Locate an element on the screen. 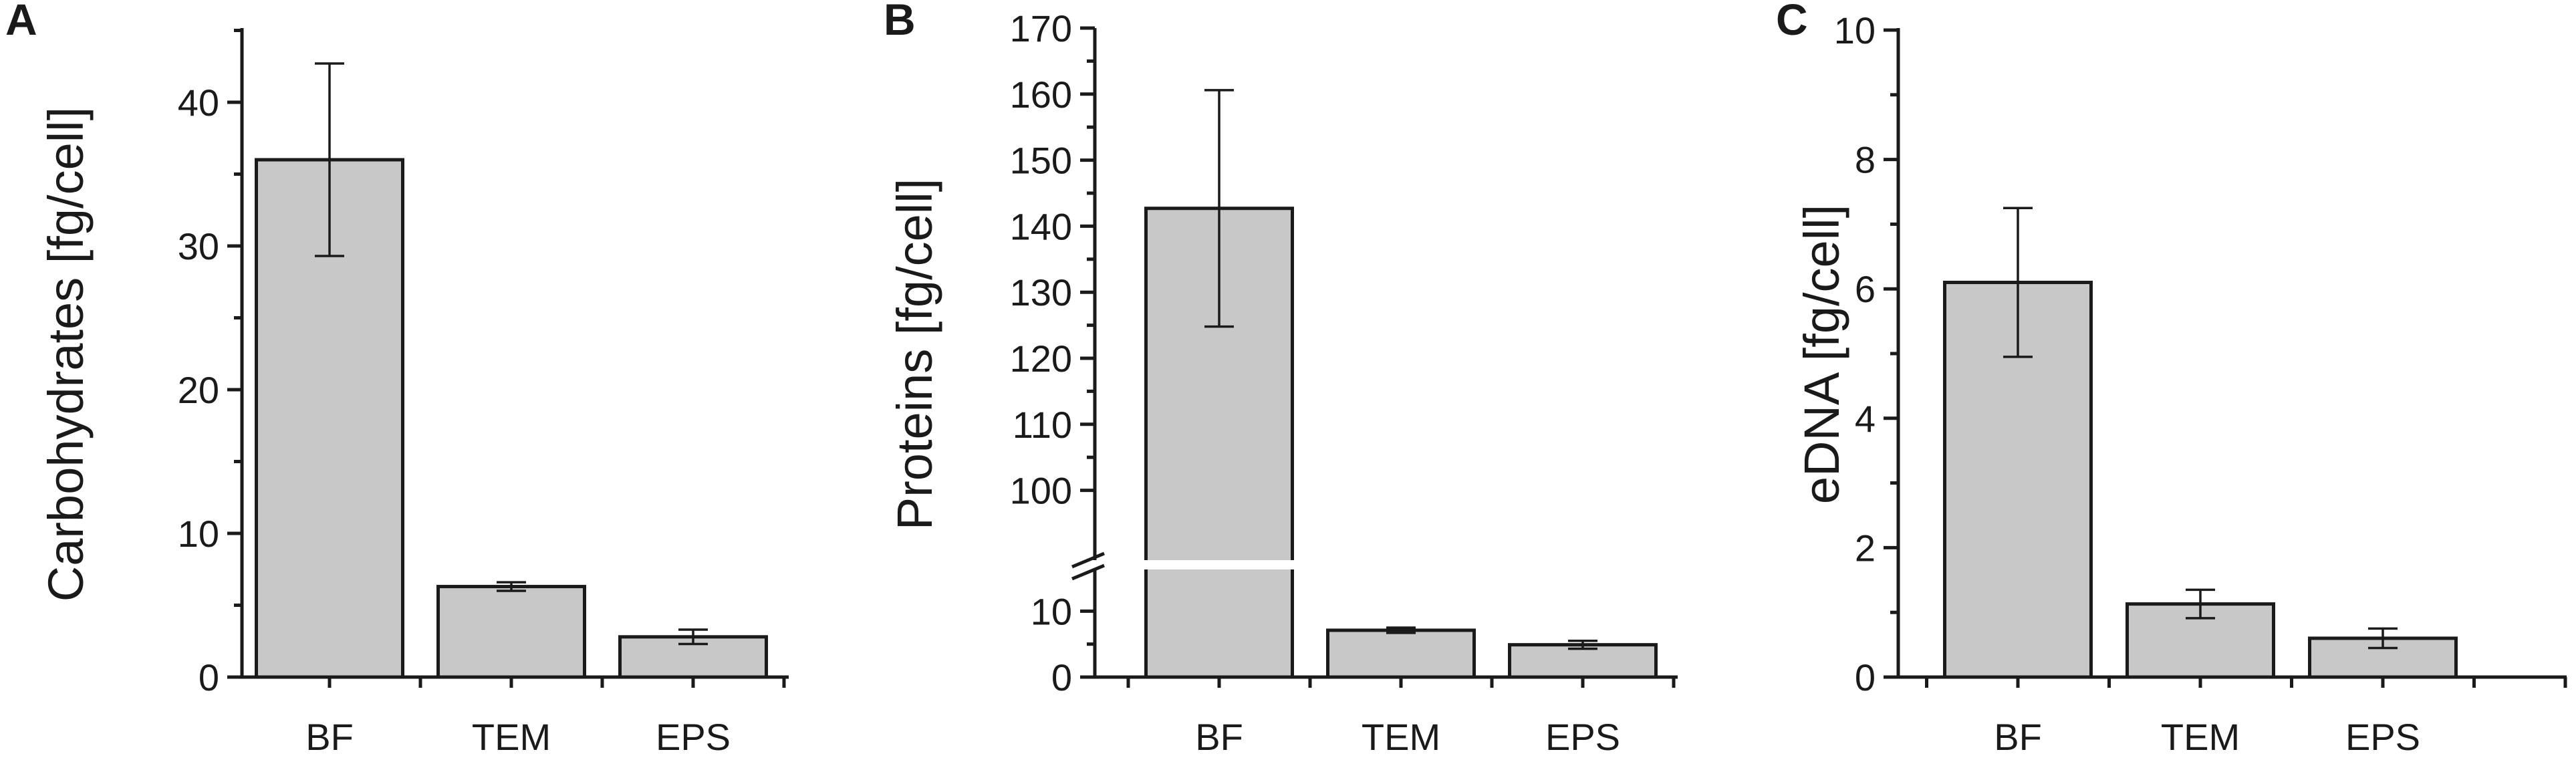  panel-a-label: A is located at coordinates (21, 22).